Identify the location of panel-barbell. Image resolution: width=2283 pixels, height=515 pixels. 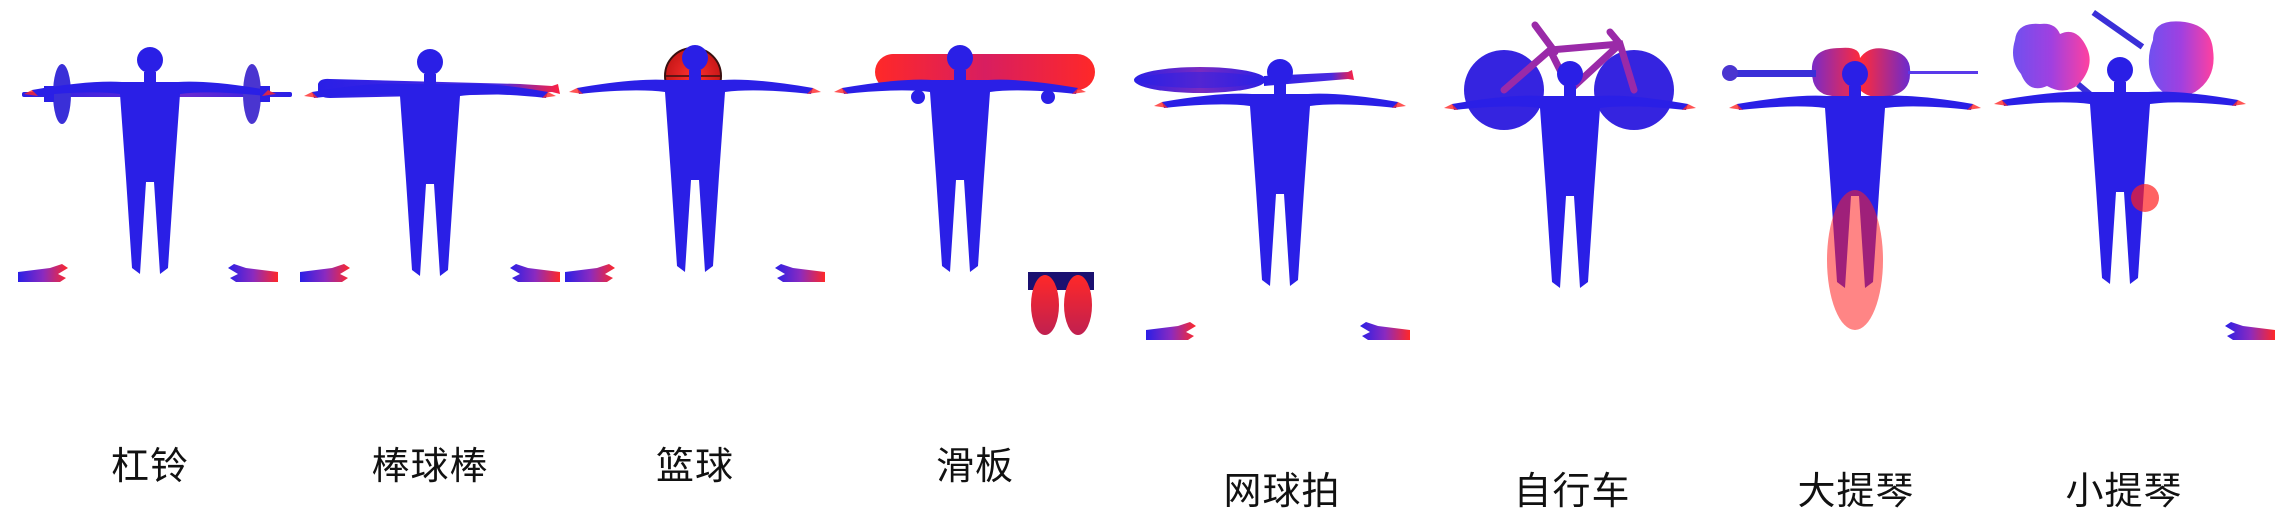
(146, 252).